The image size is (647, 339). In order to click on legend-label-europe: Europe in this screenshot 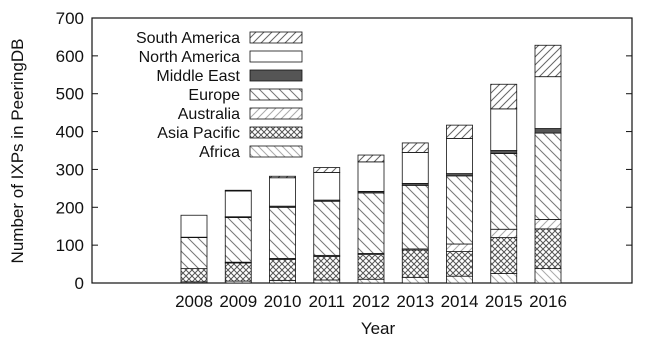, I will do `click(214, 95)`.